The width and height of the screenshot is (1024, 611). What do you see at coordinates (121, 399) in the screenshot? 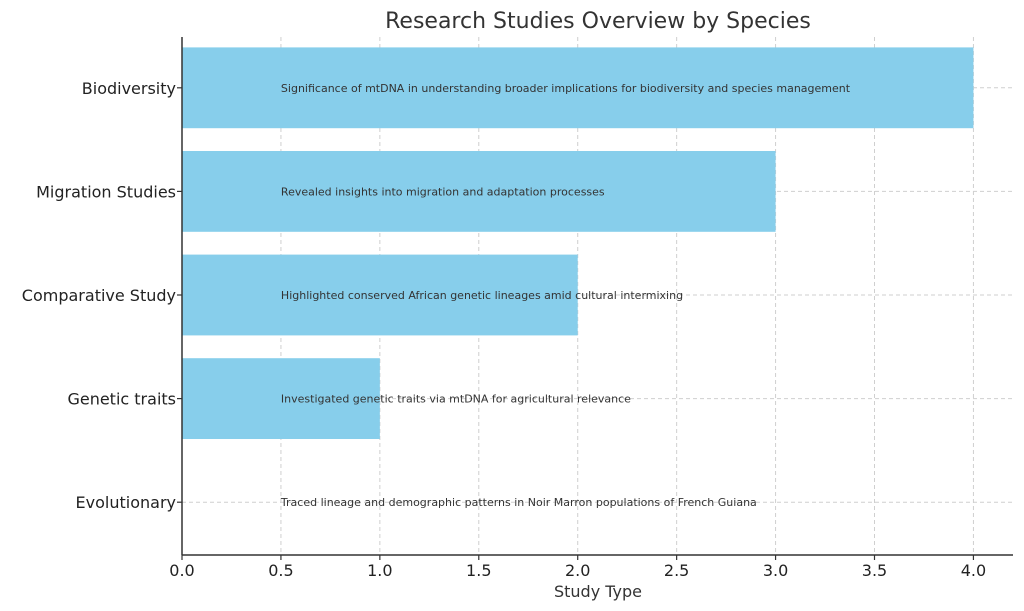
I see `y-tick-label: Genetic traits` at bounding box center [121, 399].